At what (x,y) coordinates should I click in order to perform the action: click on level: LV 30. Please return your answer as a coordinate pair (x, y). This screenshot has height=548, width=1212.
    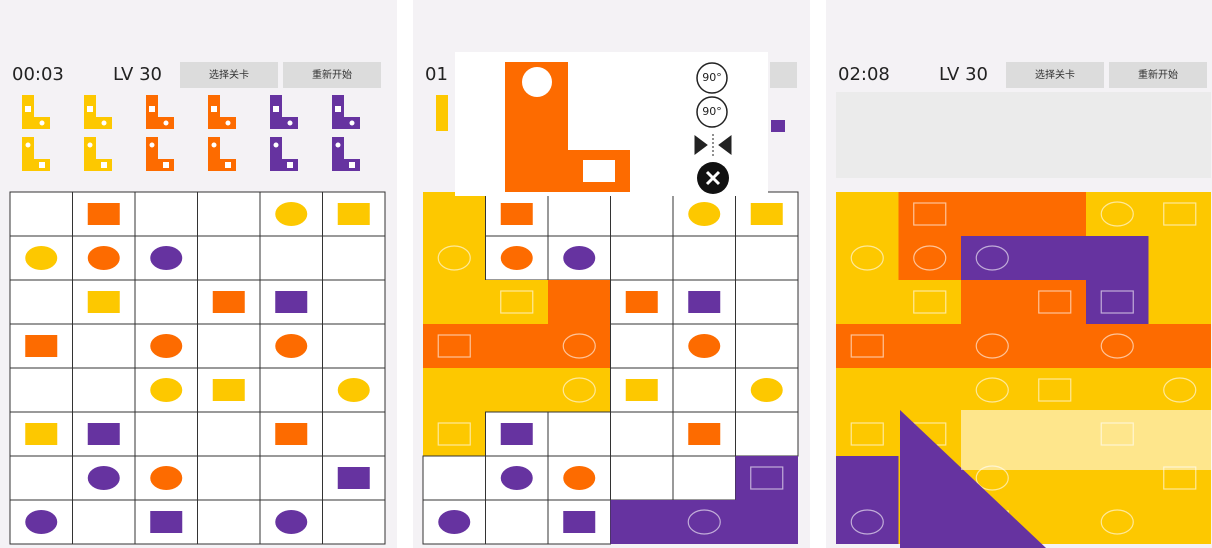
    Looking at the image, I should click on (963, 74).